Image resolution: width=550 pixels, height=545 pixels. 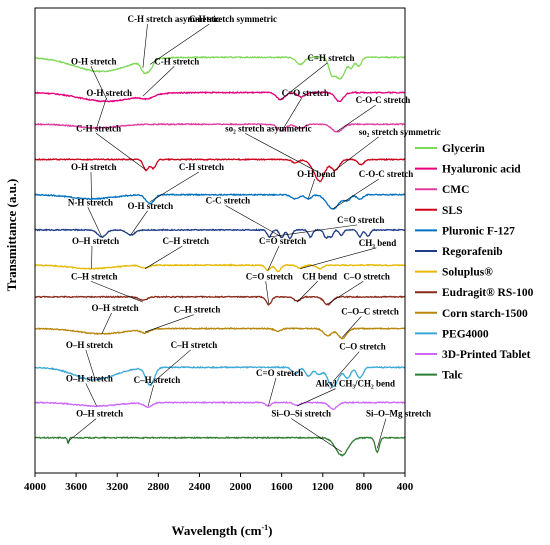 What do you see at coordinates (316, 174) in the screenshot?
I see `annotation-label: O-H bend` at bounding box center [316, 174].